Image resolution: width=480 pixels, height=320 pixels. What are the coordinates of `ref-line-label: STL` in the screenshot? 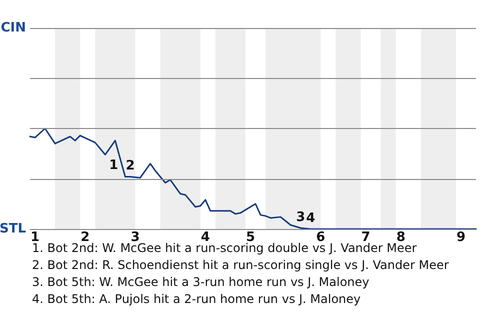 It's located at (13, 229).